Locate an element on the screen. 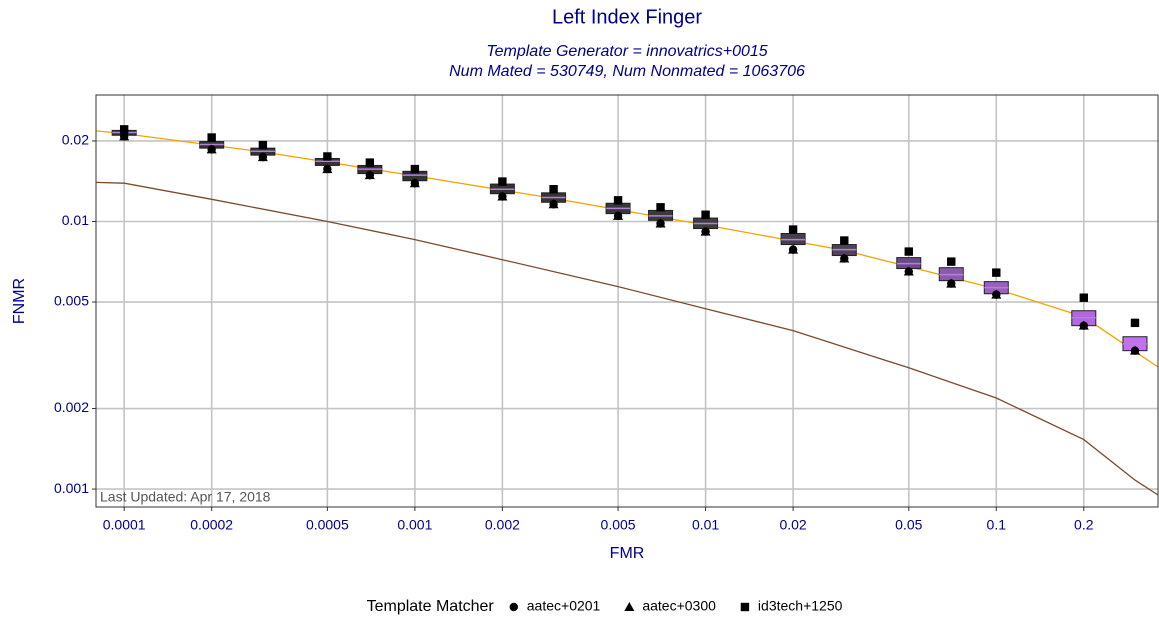 This screenshot has height=624, width=1159. x-tick-label: 0.005 is located at coordinates (618, 525).